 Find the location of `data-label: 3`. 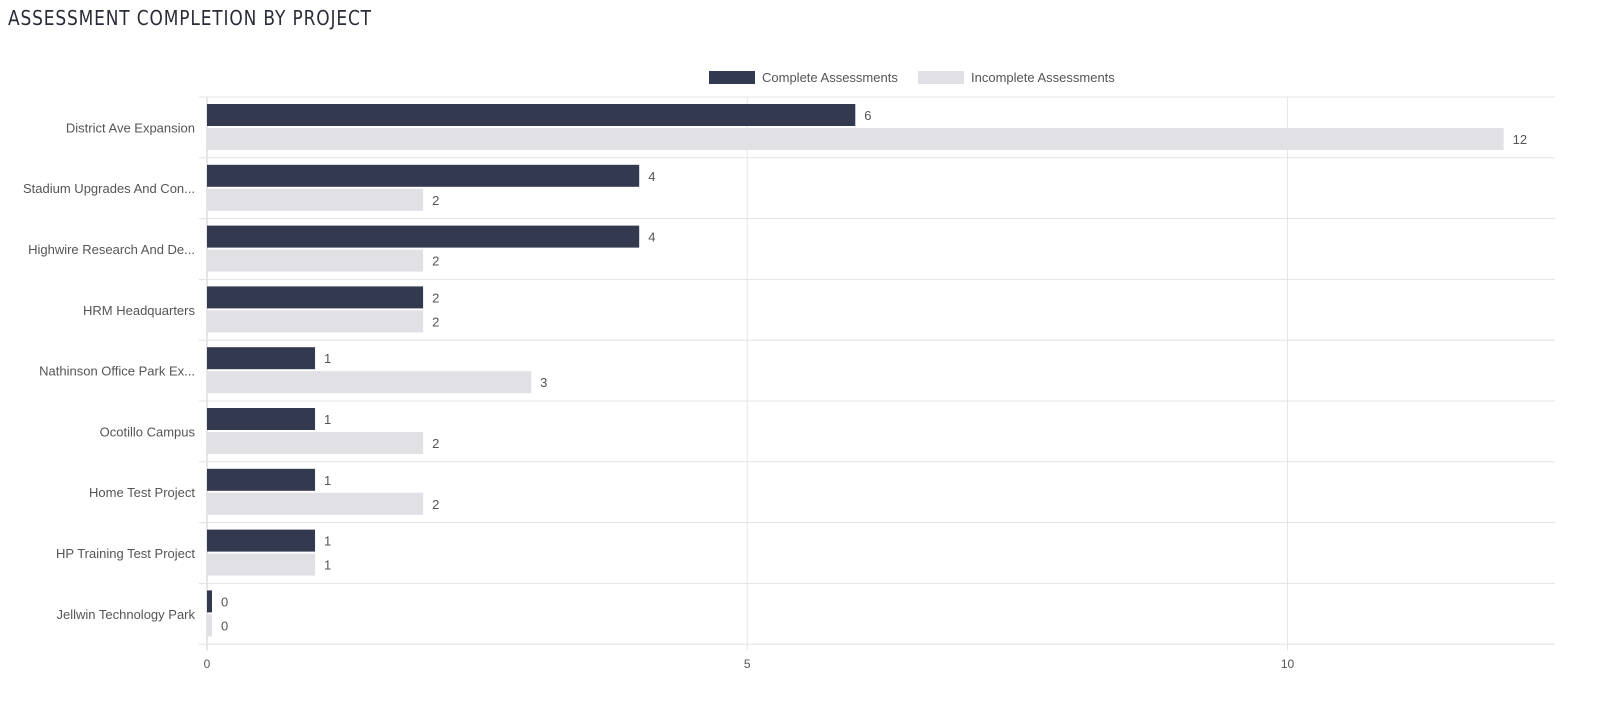

data-label: 3 is located at coordinates (543, 382).